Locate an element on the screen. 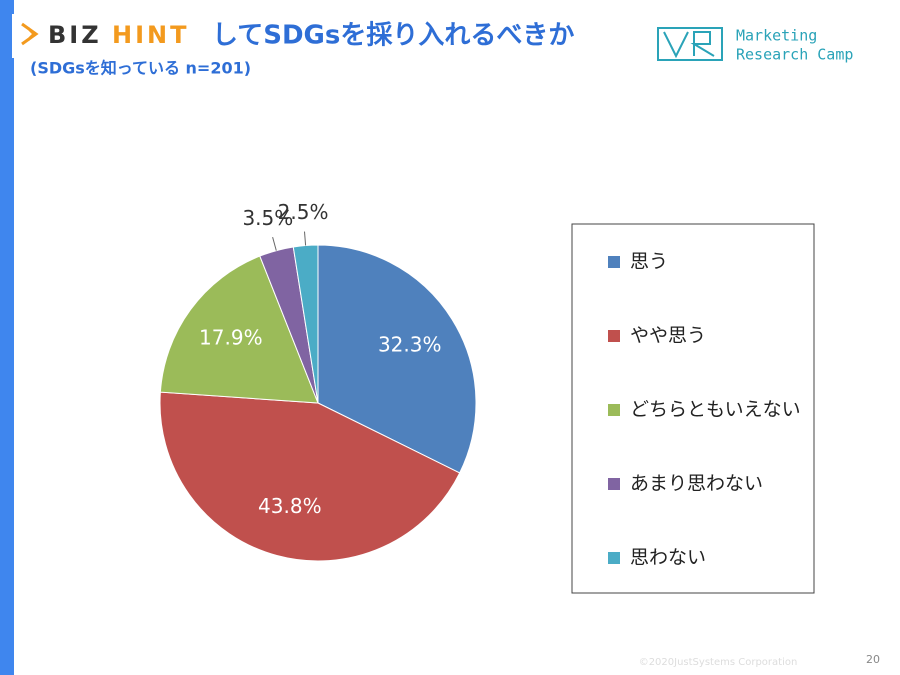 Image resolution: width=900 pixels, height=675 pixels. legend-label: 思わない is located at coordinates (668, 558).